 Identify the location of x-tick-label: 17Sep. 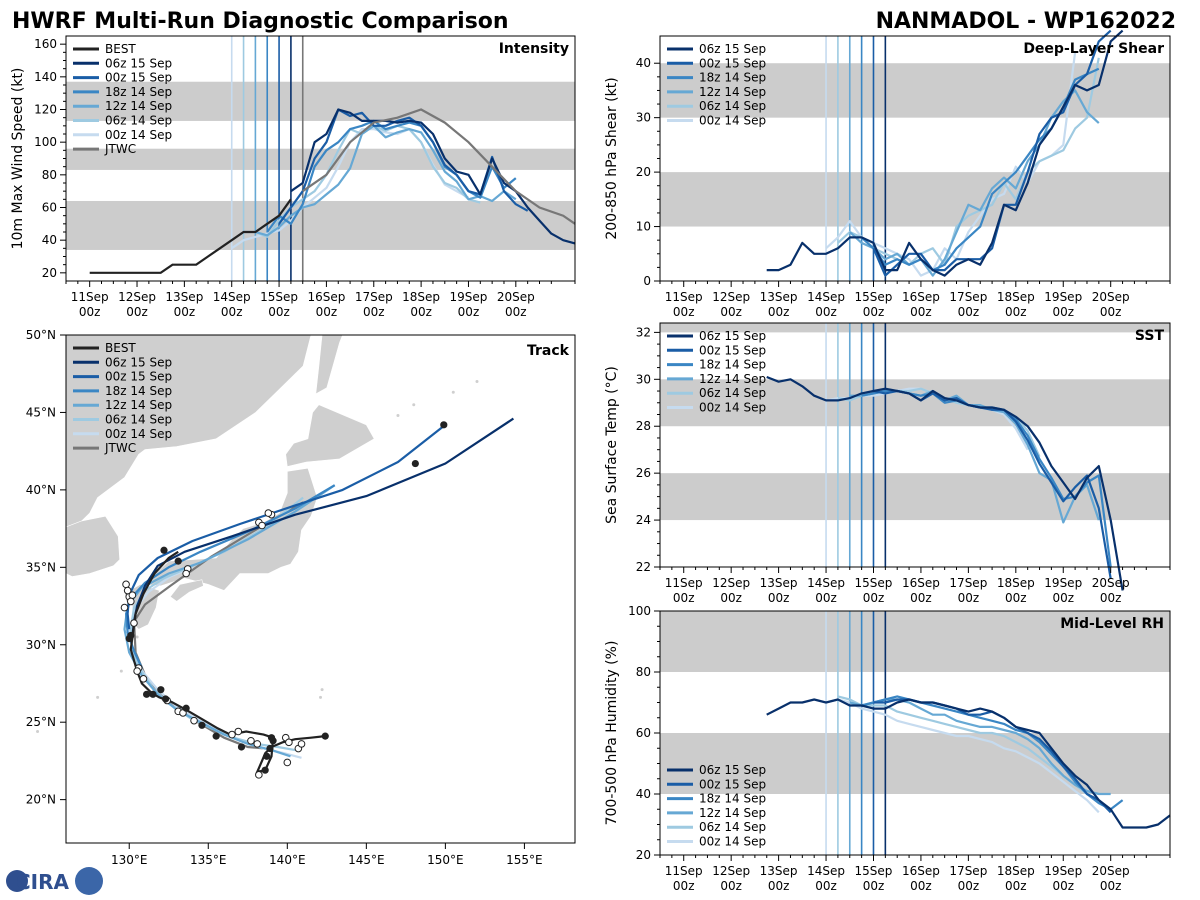
(968, 583).